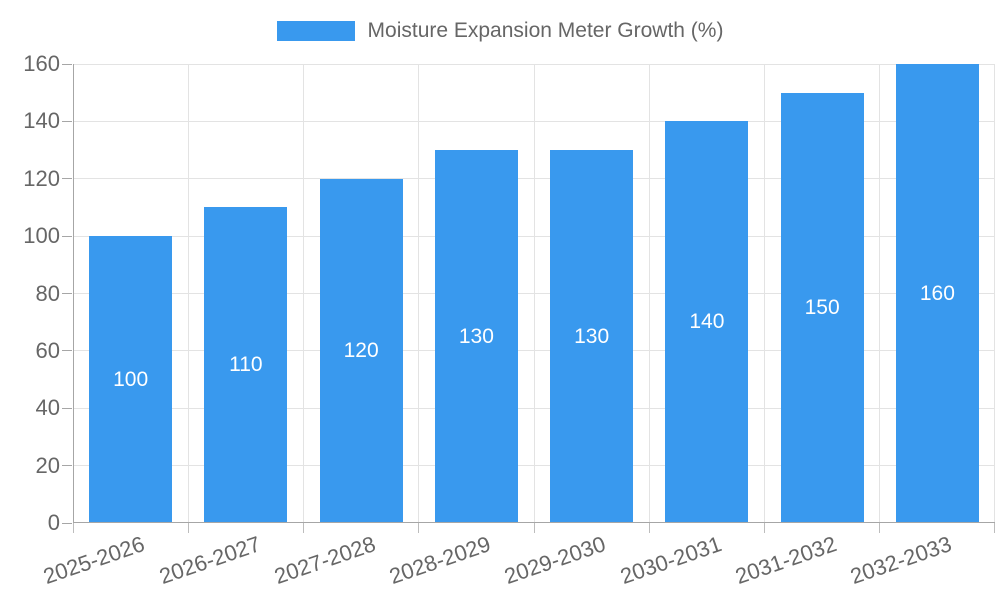 The width and height of the screenshot is (1000, 600). I want to click on y-tick-label: 0, so click(53, 522).